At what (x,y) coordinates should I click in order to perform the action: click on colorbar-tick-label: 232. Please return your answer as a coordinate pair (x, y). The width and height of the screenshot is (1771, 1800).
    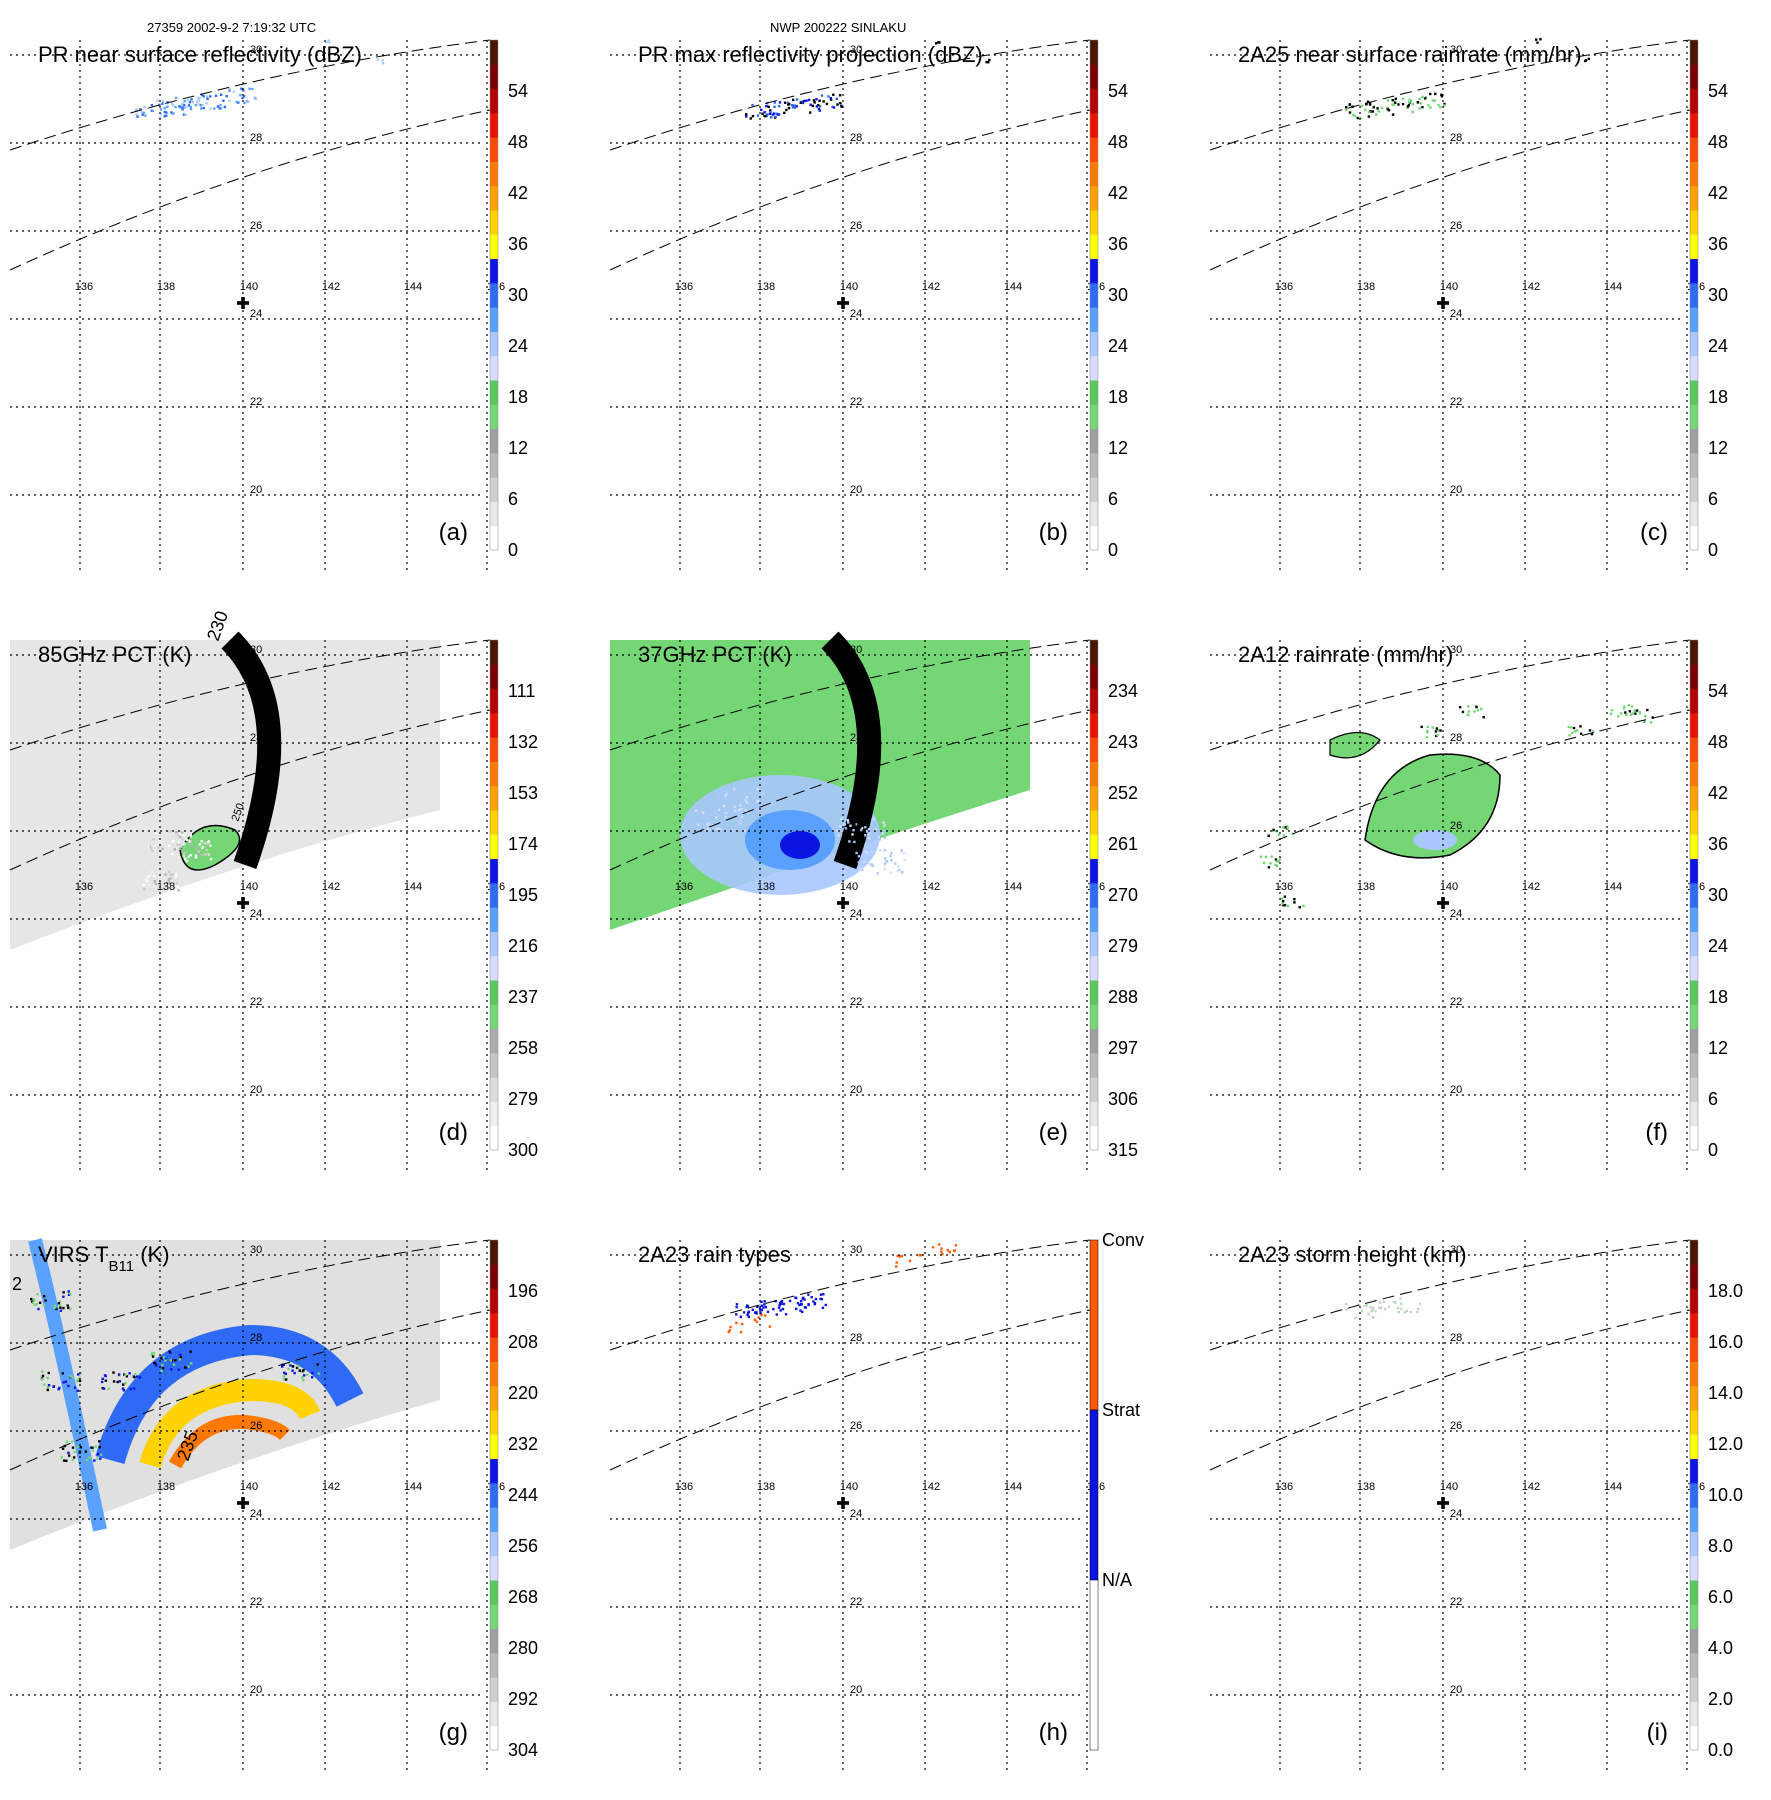
    Looking at the image, I should click on (523, 1444).